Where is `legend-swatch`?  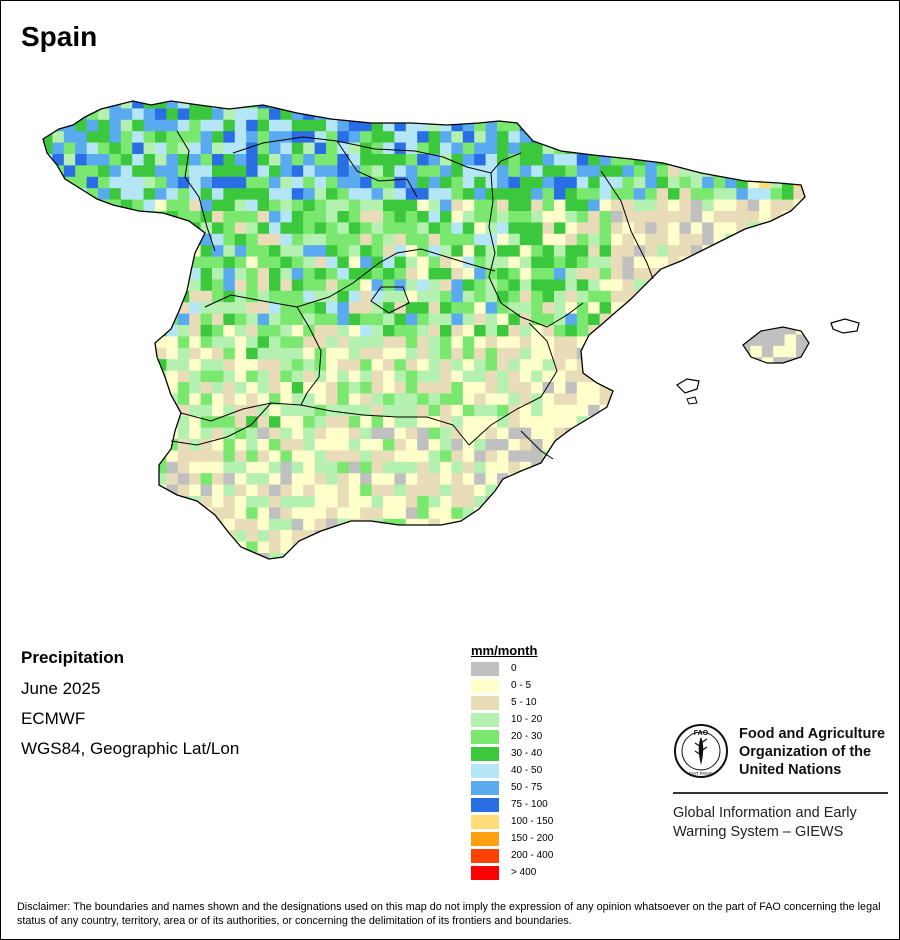
legend-swatch is located at coordinates (485, 669).